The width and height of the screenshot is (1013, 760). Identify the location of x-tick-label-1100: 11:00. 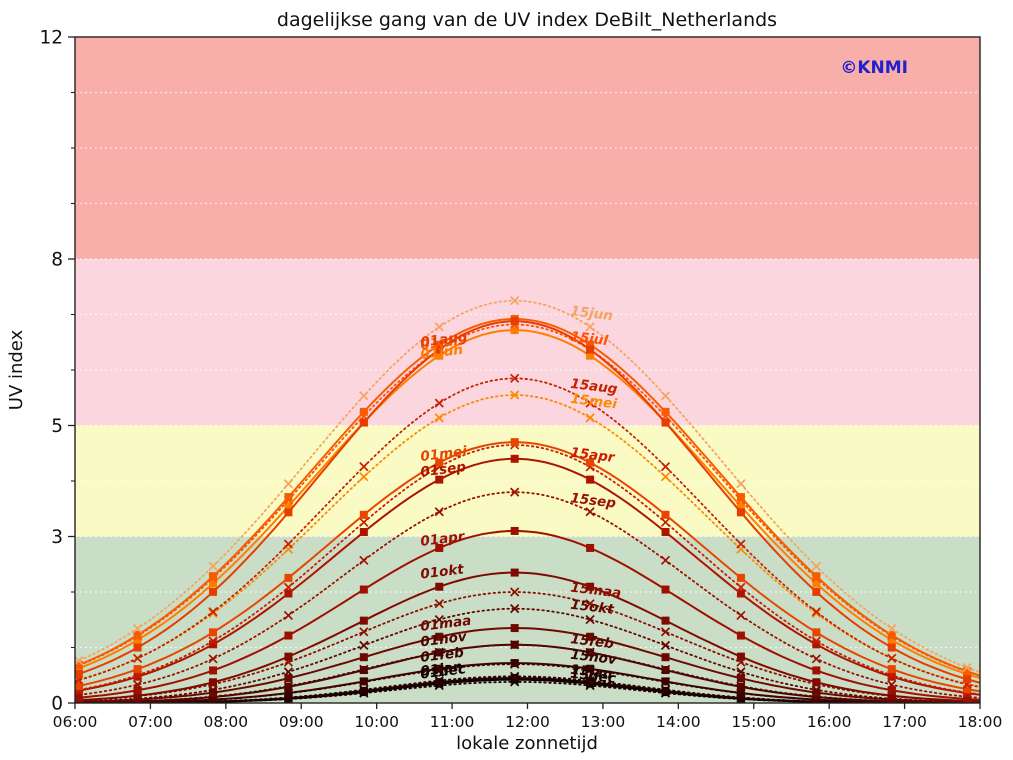
(452, 722).